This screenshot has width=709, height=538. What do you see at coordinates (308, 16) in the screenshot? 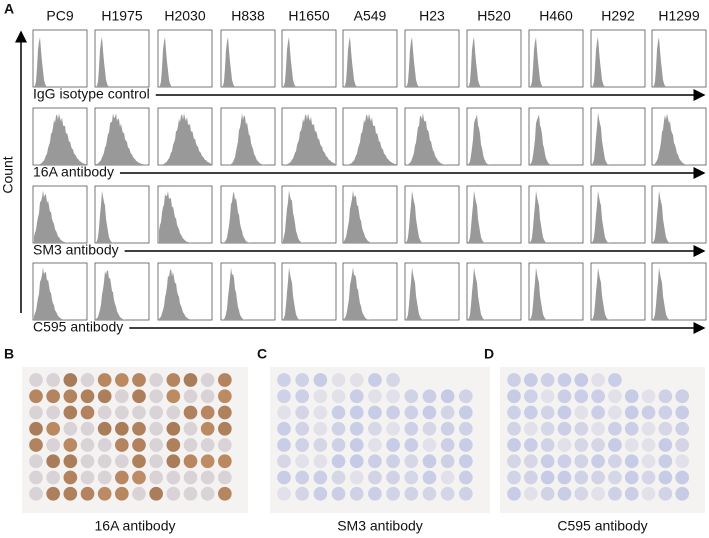
I see `column-header: H1650` at bounding box center [308, 16].